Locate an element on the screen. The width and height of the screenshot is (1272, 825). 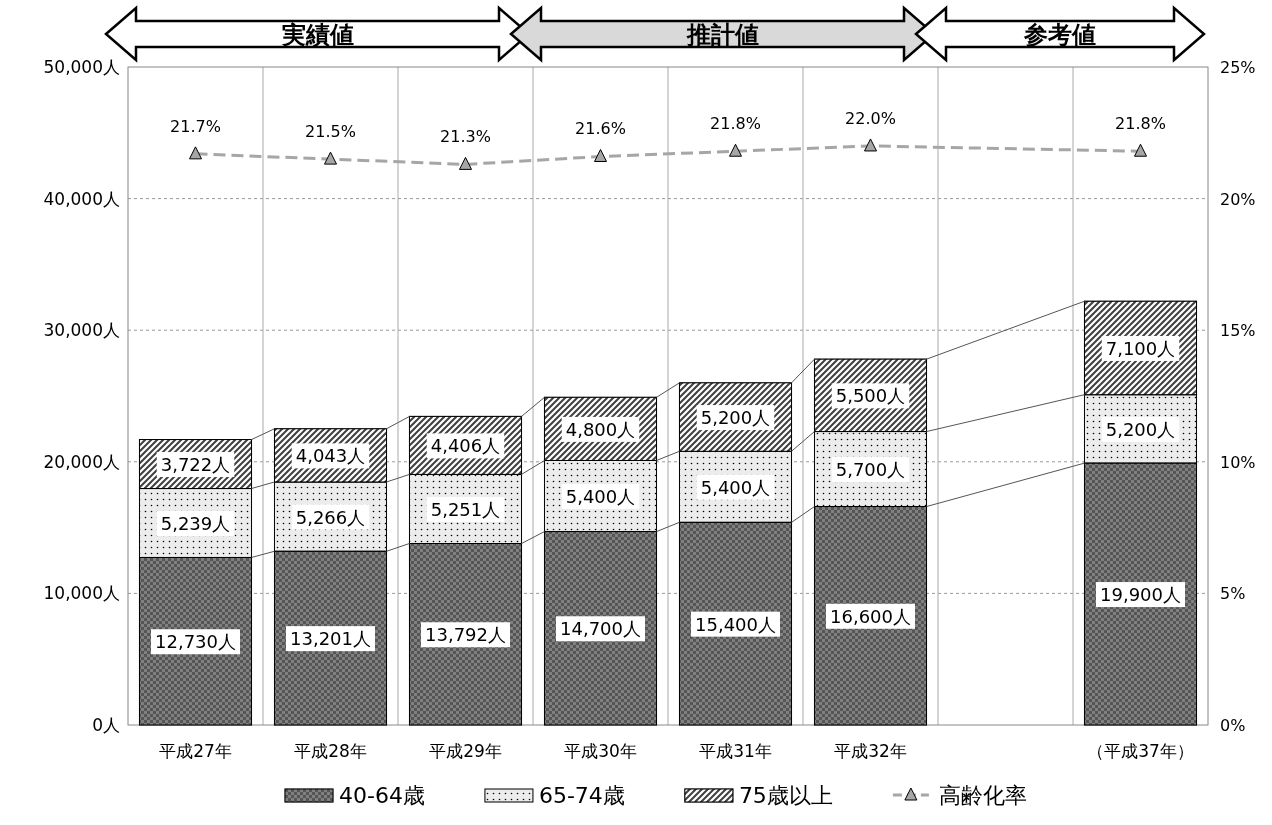
y-tick-label: 50,000人 is located at coordinates (81, 67).